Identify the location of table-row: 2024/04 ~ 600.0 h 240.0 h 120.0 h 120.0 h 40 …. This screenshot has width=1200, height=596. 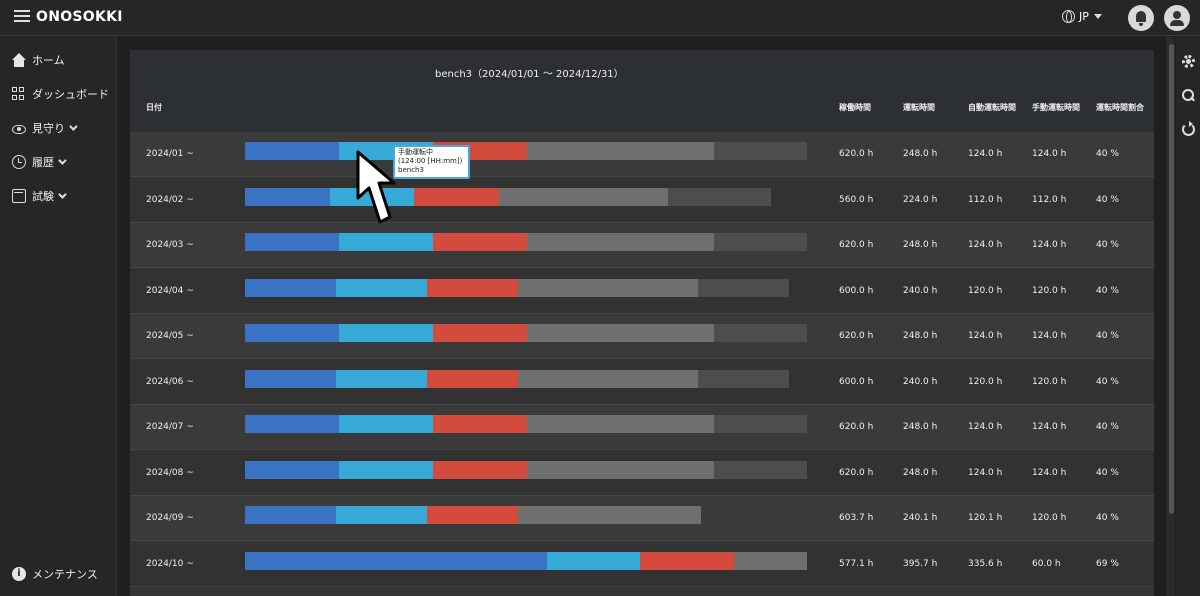
(642, 291).